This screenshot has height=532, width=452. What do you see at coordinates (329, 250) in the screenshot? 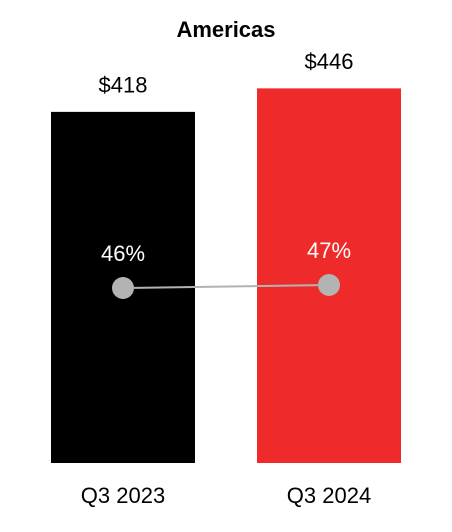
I see `value-label: 47%` at bounding box center [329, 250].